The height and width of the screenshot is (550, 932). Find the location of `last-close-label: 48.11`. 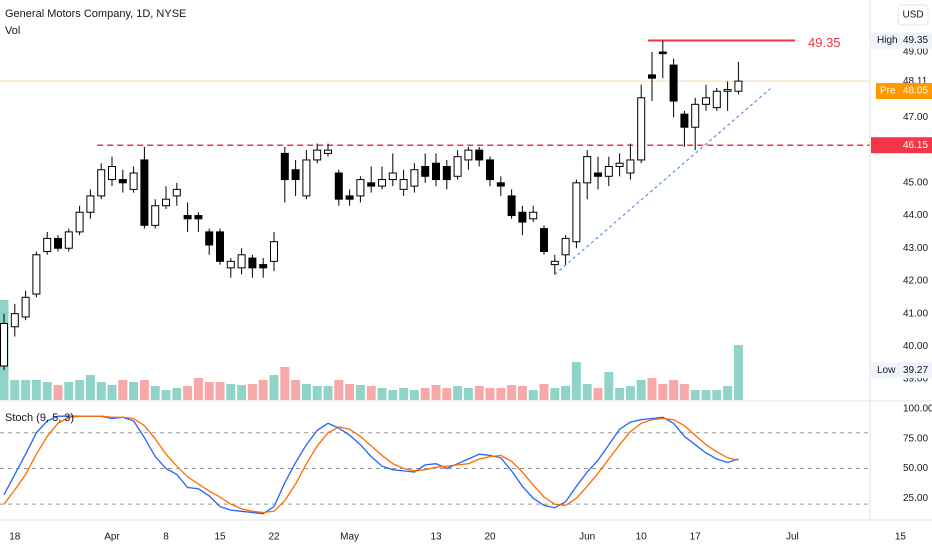

last-close-label: 48.11 is located at coordinates (915, 81).